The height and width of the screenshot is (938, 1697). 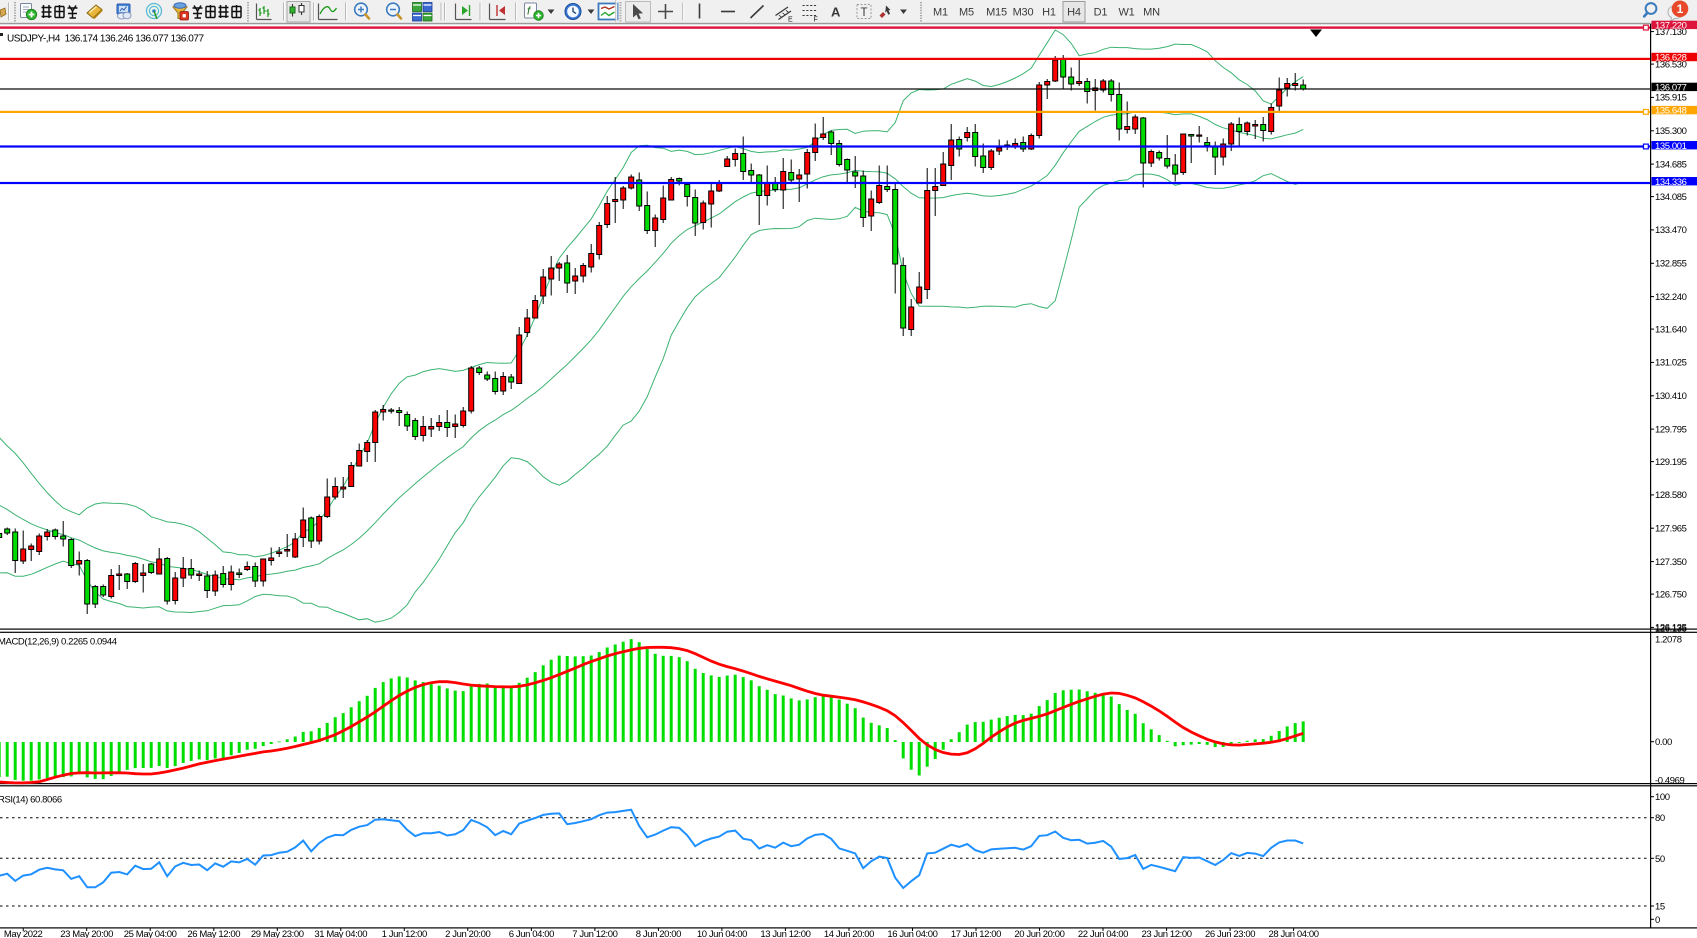 I want to click on svg-text: 126.135, so click(x=1671, y=628).